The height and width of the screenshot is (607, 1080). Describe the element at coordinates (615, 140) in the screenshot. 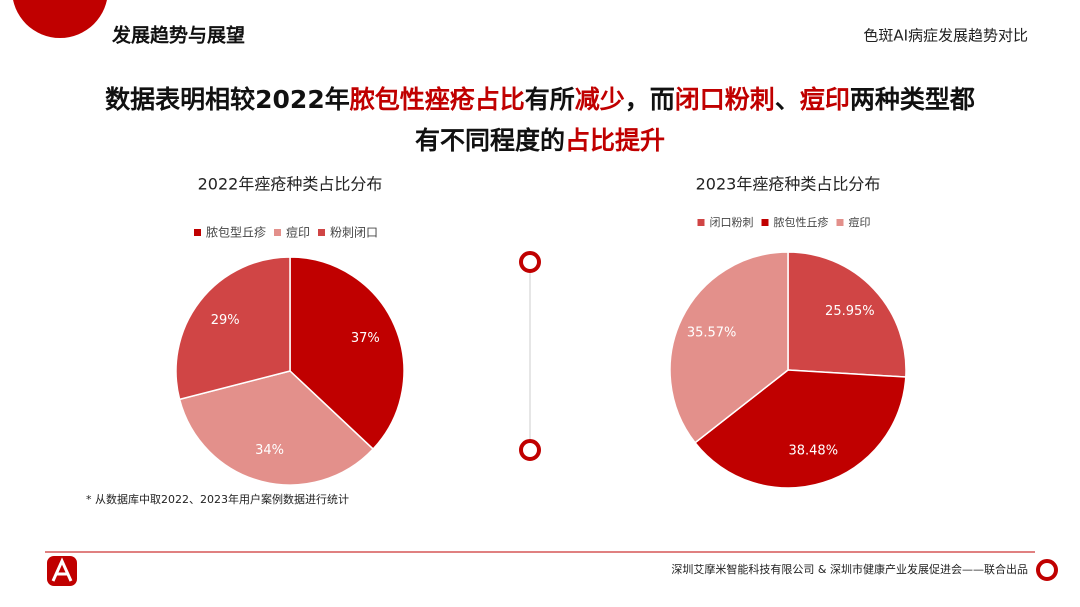

I see `headline-part: 占比提升` at that location.